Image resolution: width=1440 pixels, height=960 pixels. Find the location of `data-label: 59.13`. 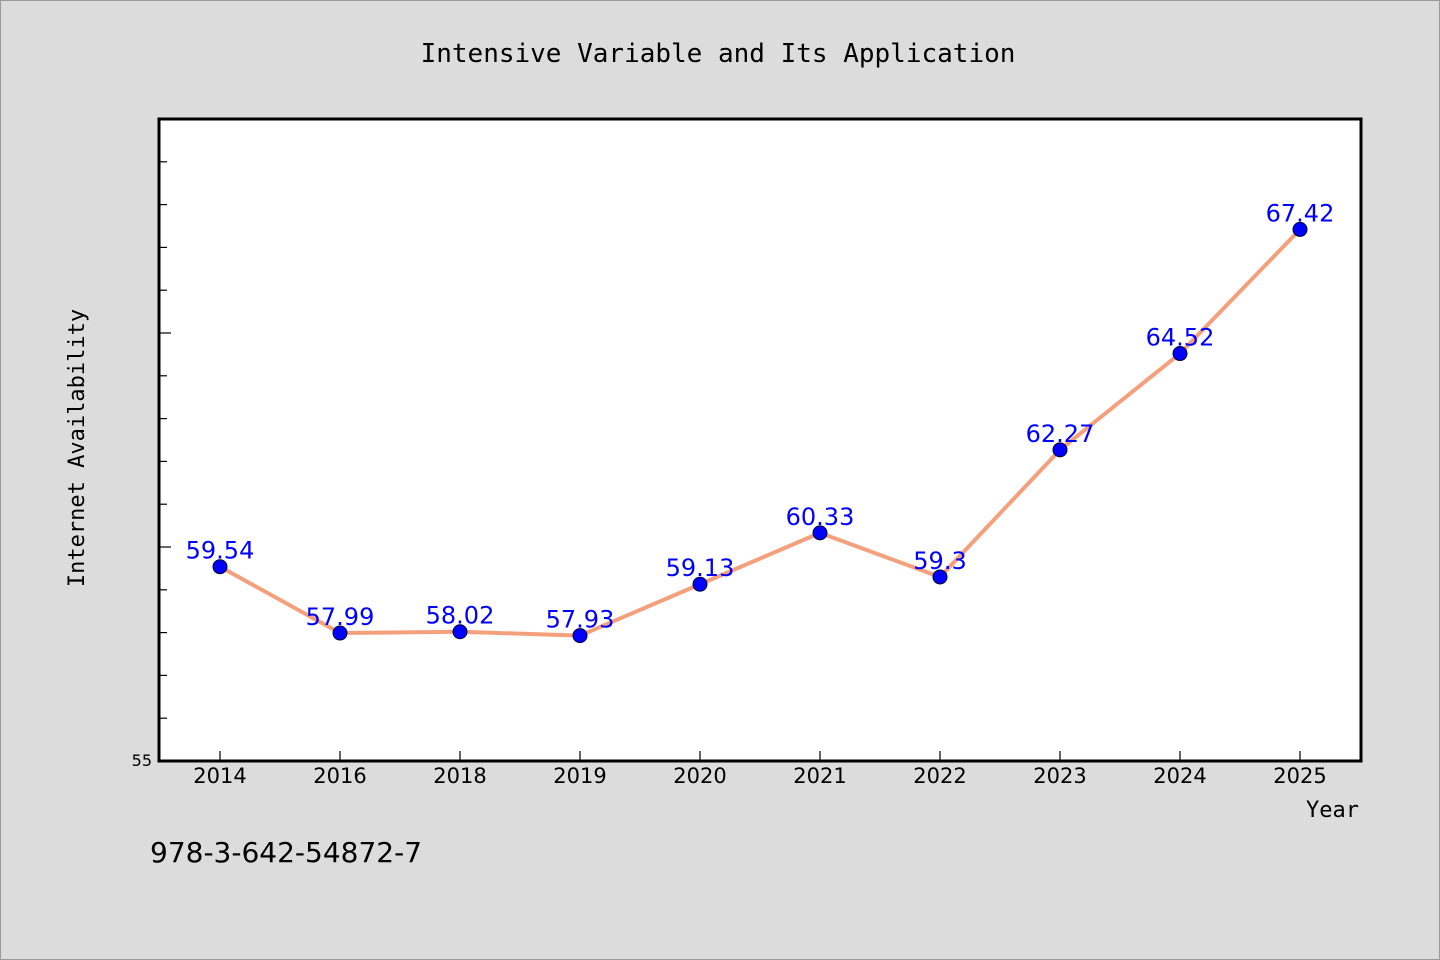

data-label: 59.13 is located at coordinates (700, 568).